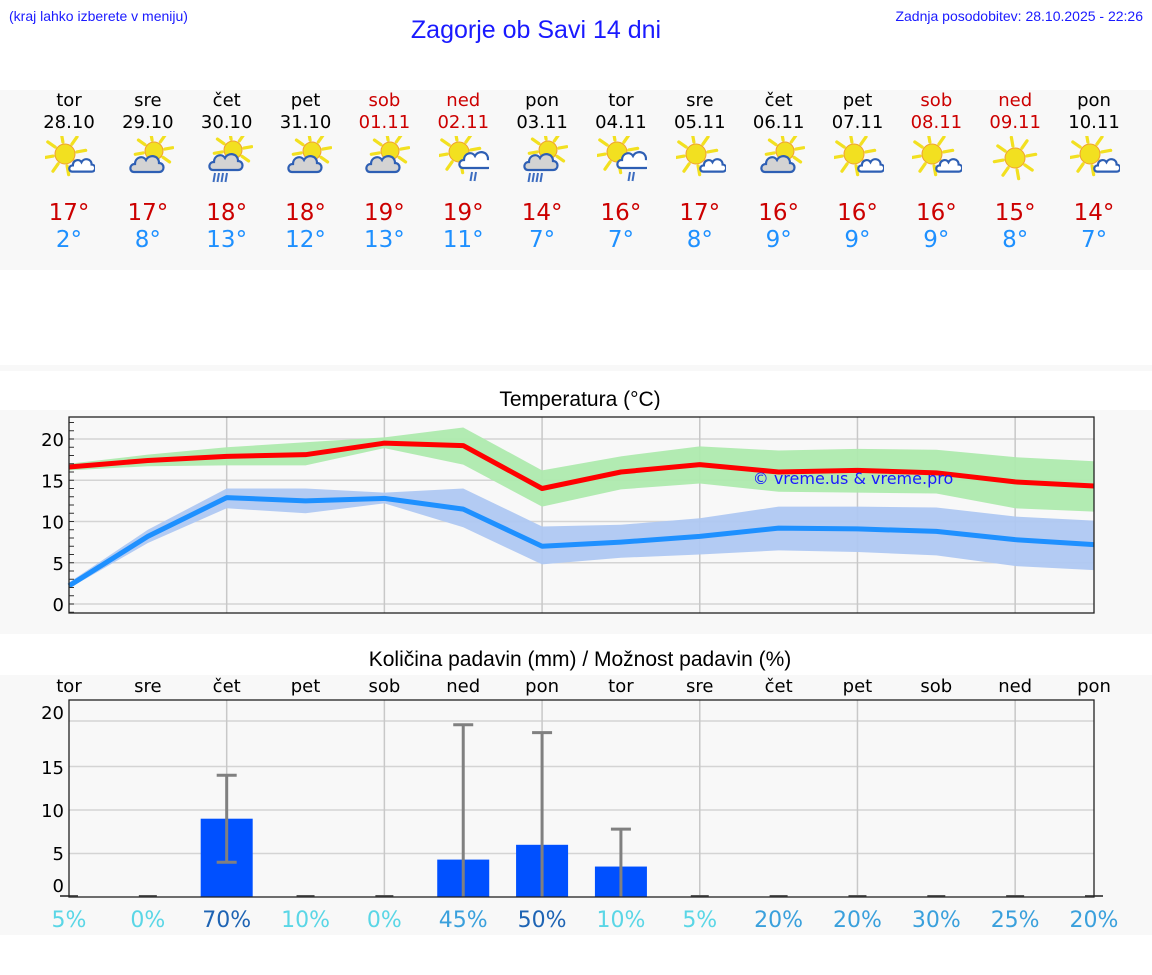  What do you see at coordinates (305, 122) in the screenshot?
I see `day-date: 31.10` at bounding box center [305, 122].